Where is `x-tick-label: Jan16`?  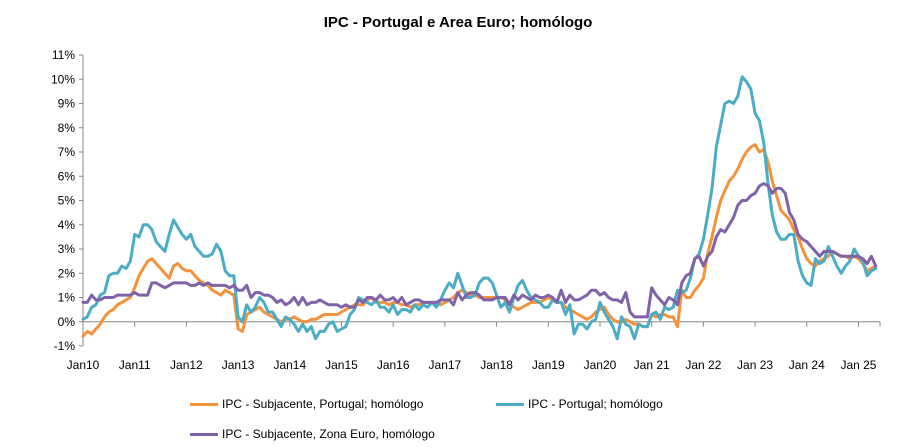
x-tick-label: Jan16 is located at coordinates (393, 365).